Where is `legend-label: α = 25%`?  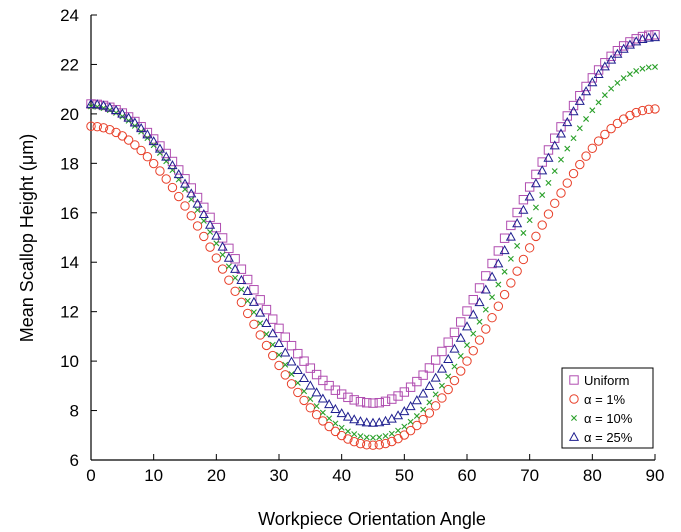 legend-label: α = 25% is located at coordinates (608, 437).